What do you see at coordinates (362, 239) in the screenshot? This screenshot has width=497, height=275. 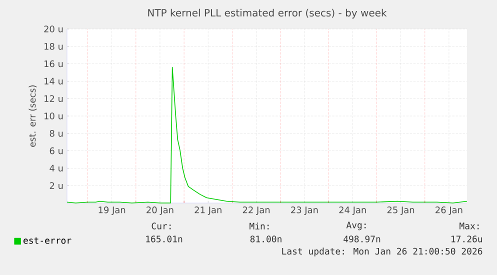 I see `text: 498.97n` at bounding box center [362, 239].